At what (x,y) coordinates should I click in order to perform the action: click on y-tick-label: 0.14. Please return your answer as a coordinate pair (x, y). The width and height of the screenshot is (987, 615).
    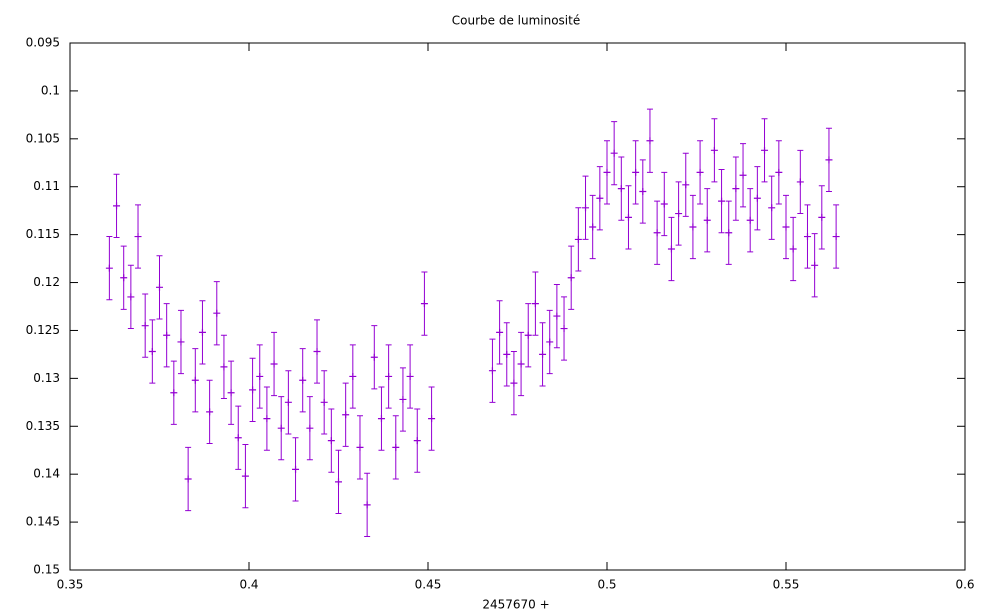
    Looking at the image, I should click on (46, 474).